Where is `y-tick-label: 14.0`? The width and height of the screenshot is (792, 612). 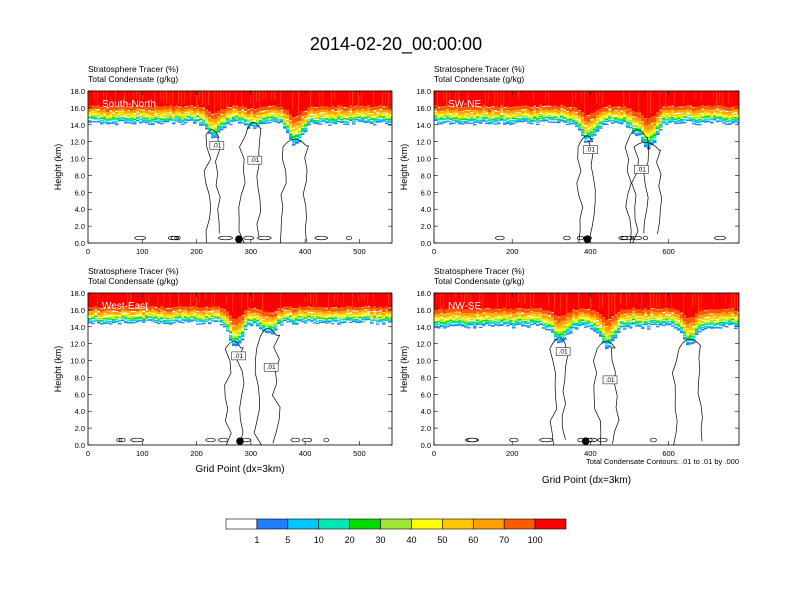 y-tick-label: 14.0 is located at coordinates (423, 327).